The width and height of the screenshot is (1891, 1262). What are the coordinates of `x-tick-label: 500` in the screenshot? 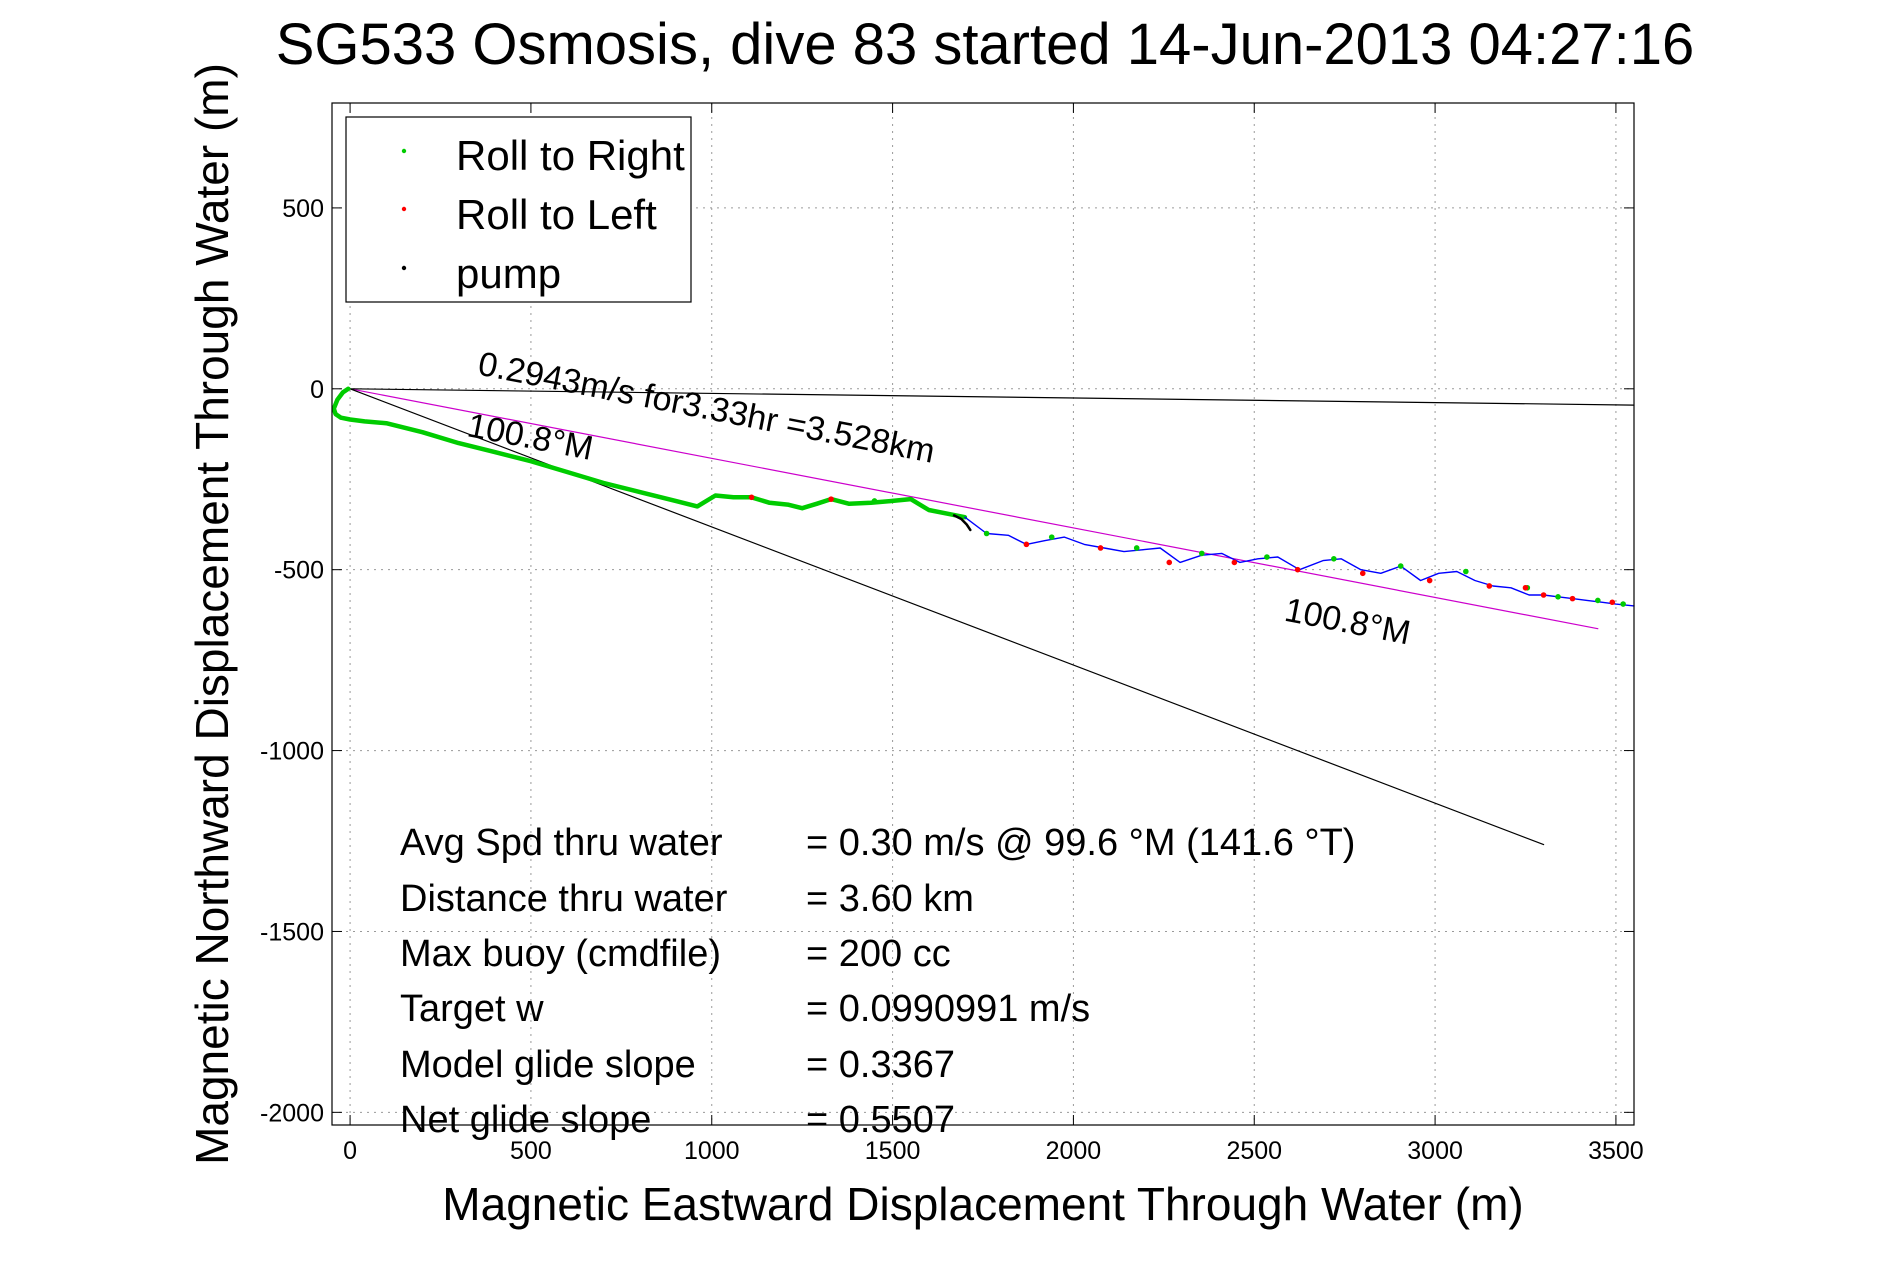 It's located at (531, 1151).